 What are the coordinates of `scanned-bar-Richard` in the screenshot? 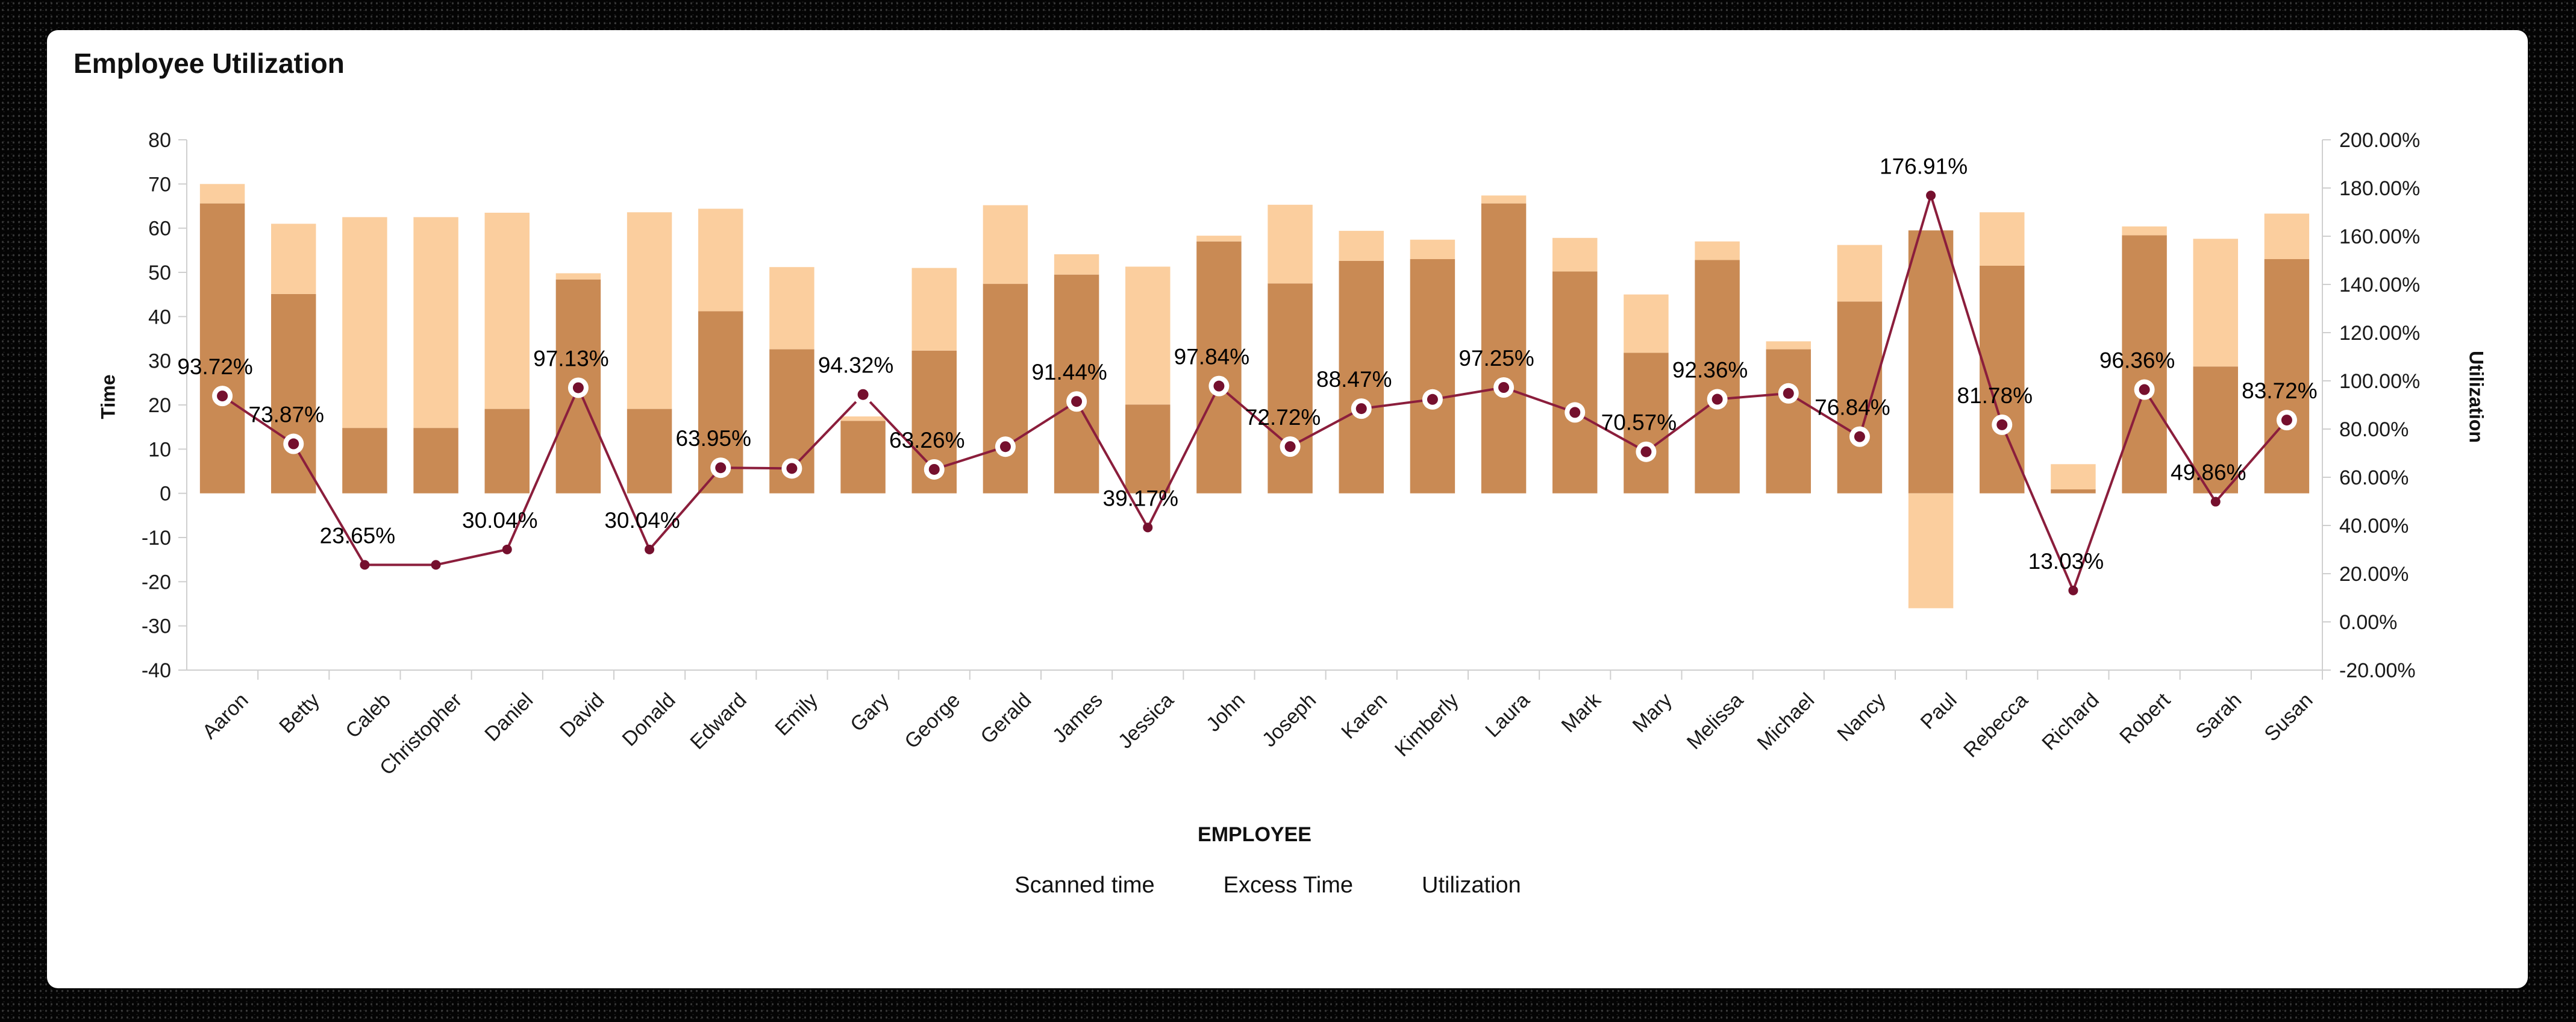 It's located at (2074, 491).